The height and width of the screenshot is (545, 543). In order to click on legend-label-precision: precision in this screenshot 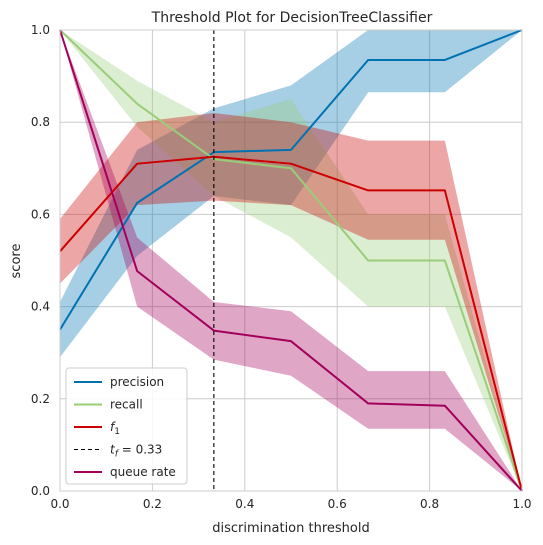, I will do `click(137, 382)`.